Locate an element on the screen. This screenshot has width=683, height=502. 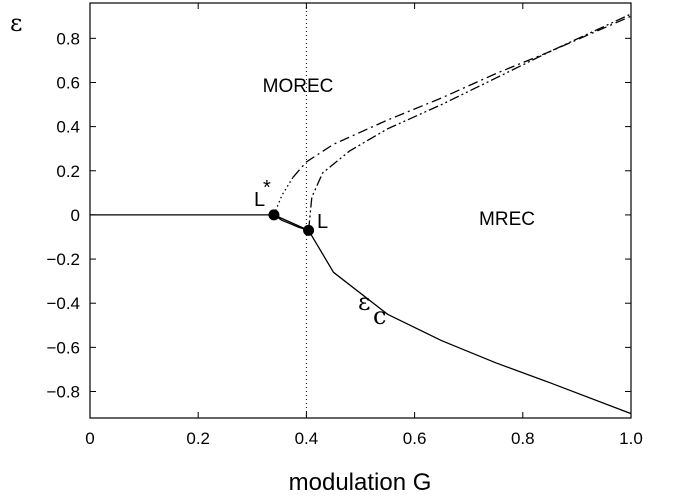
y-tick-label: −0.8 is located at coordinates (63, 392).